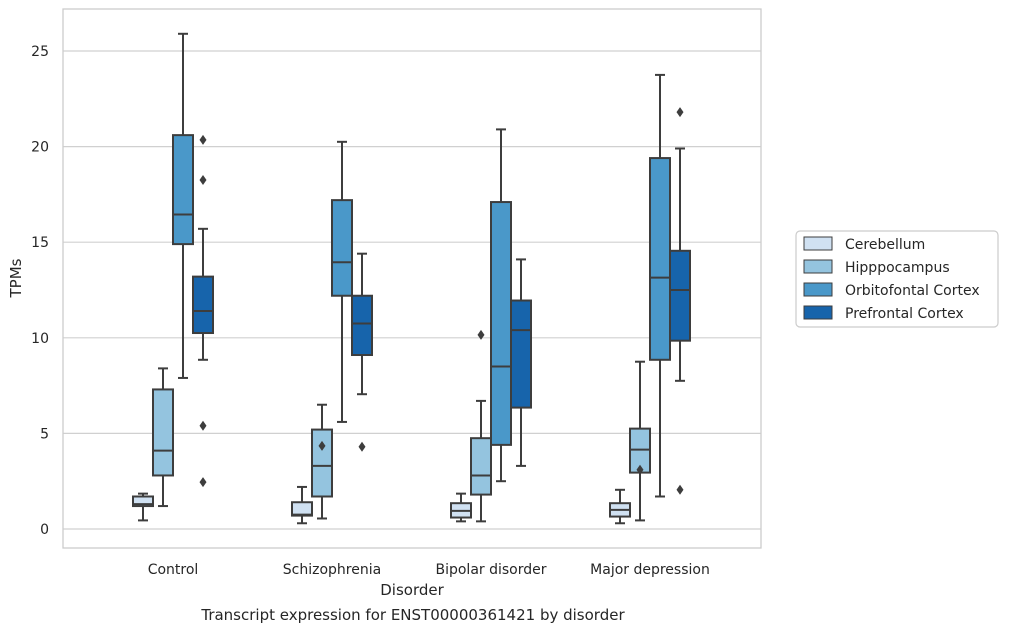 This screenshot has width=1009, height=634. Describe the element at coordinates (332, 570) in the screenshot. I see `x-tick-label: Schizophrenia` at that location.